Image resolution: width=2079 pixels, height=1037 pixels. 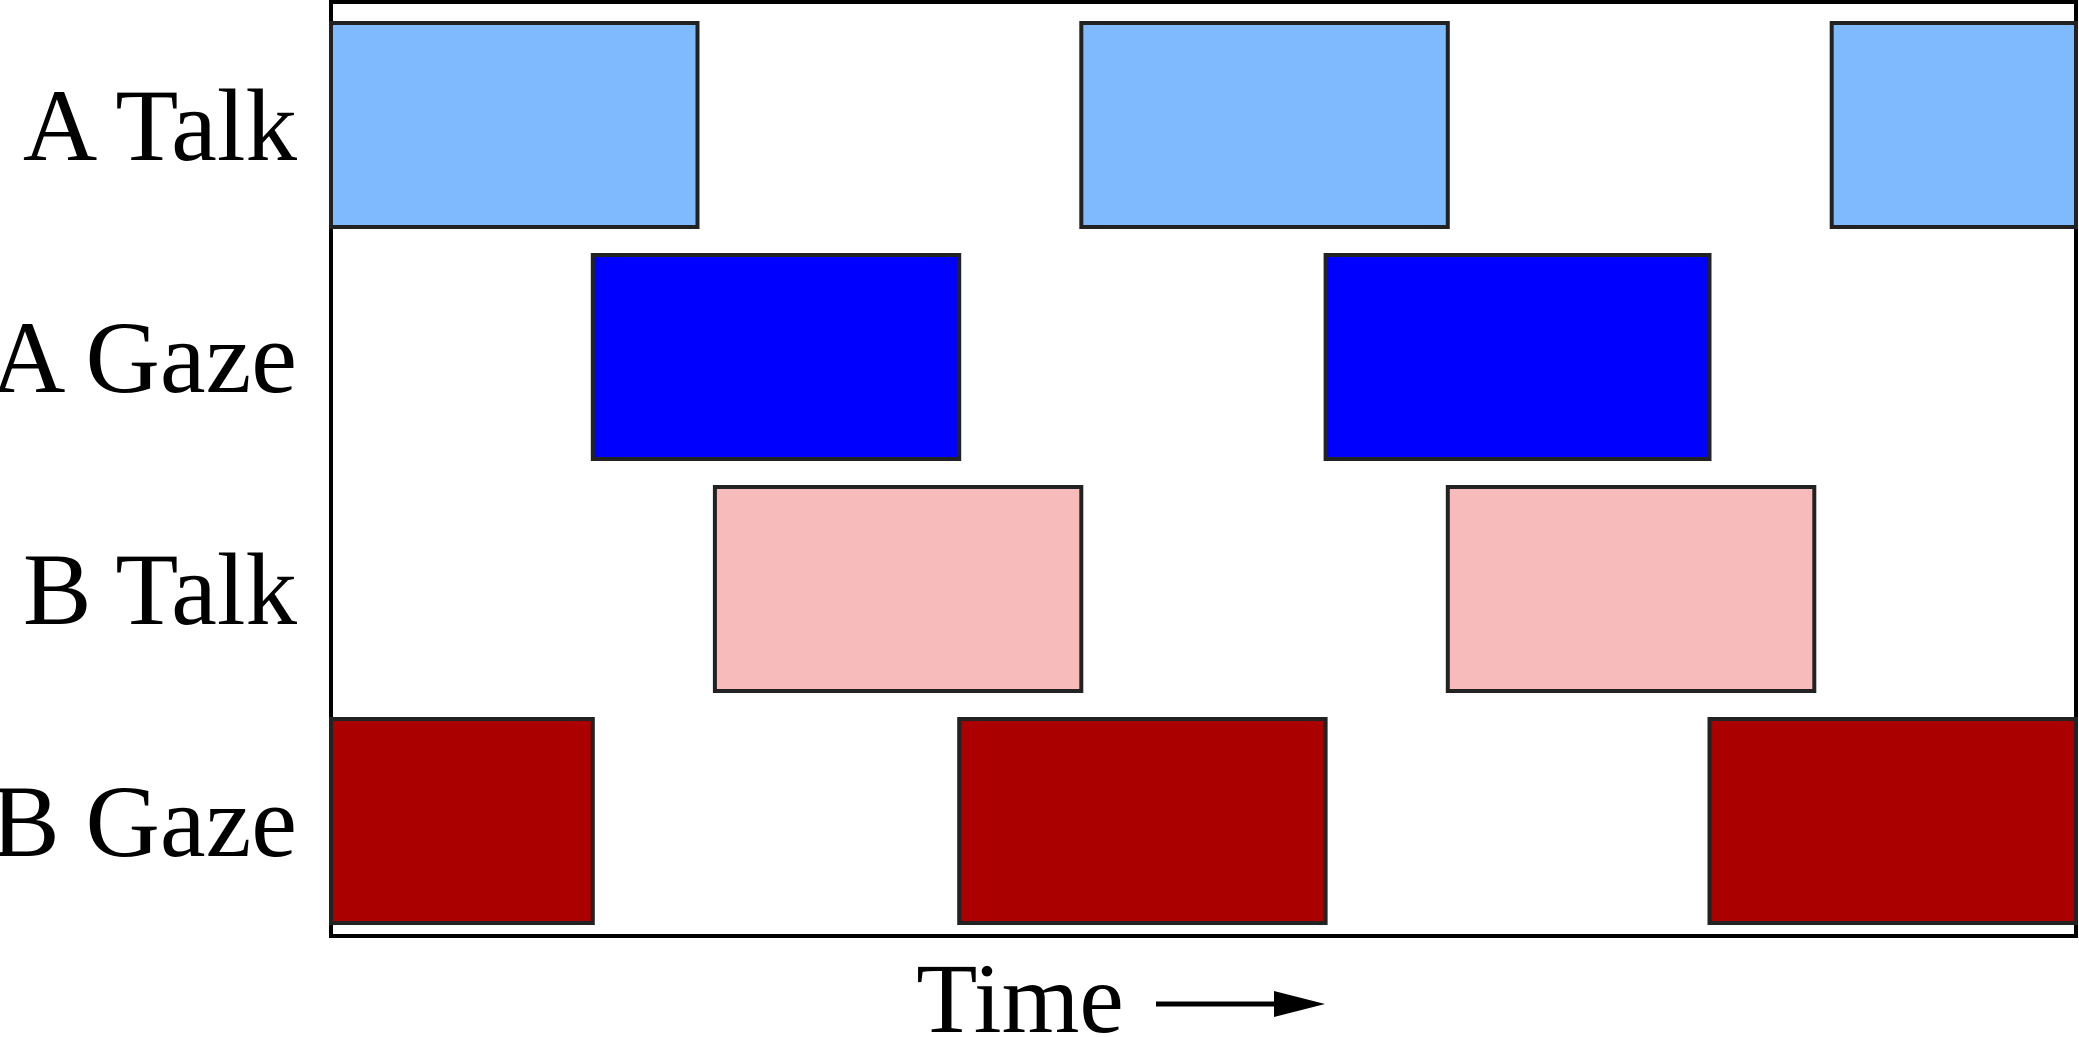 I want to click on right-arrow-icon, so click(x=1240, y=1004).